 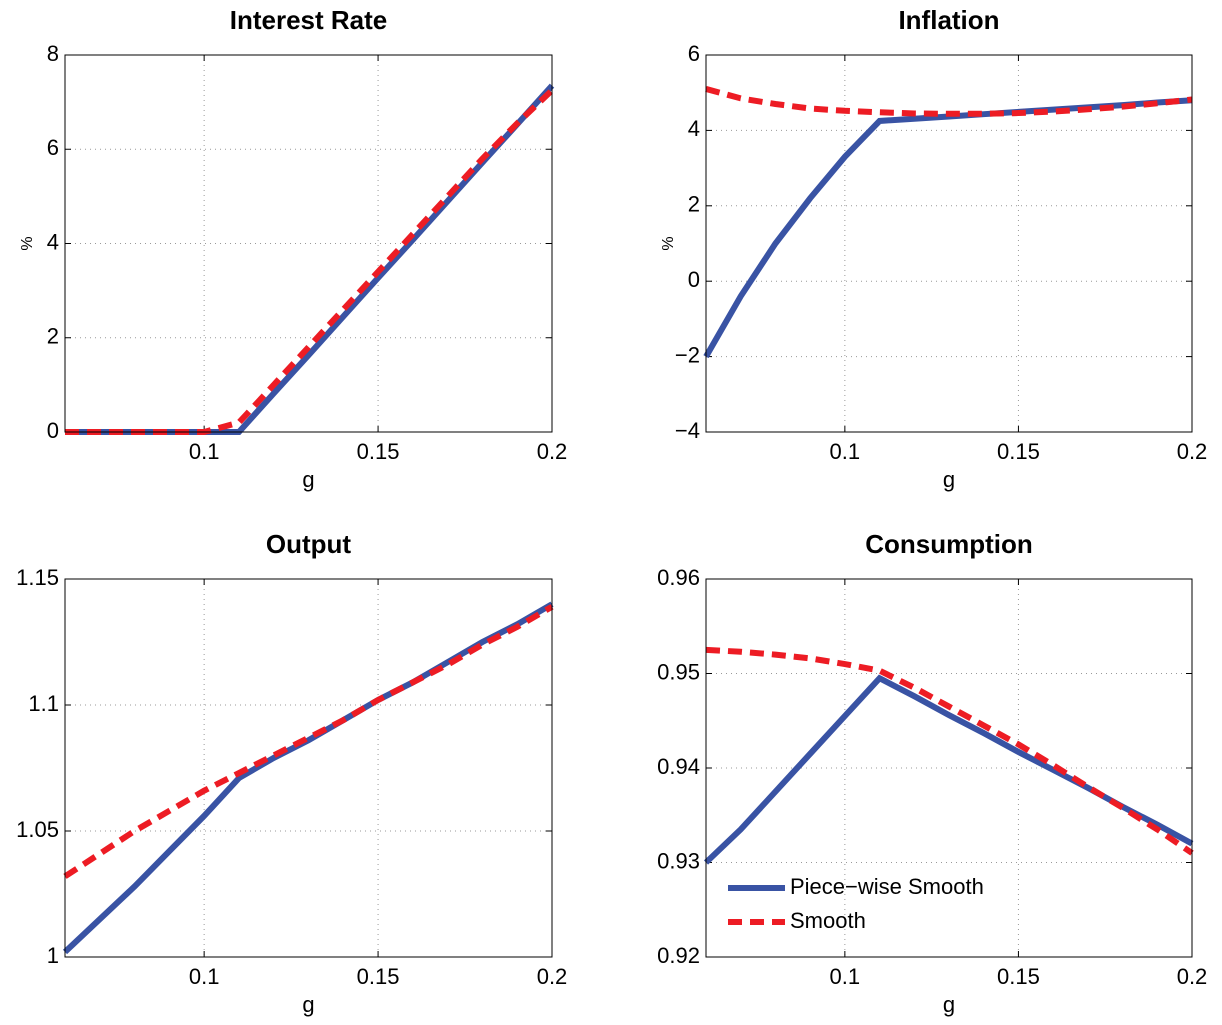 I want to click on y-tick-label: 0.92, so click(x=678, y=955).